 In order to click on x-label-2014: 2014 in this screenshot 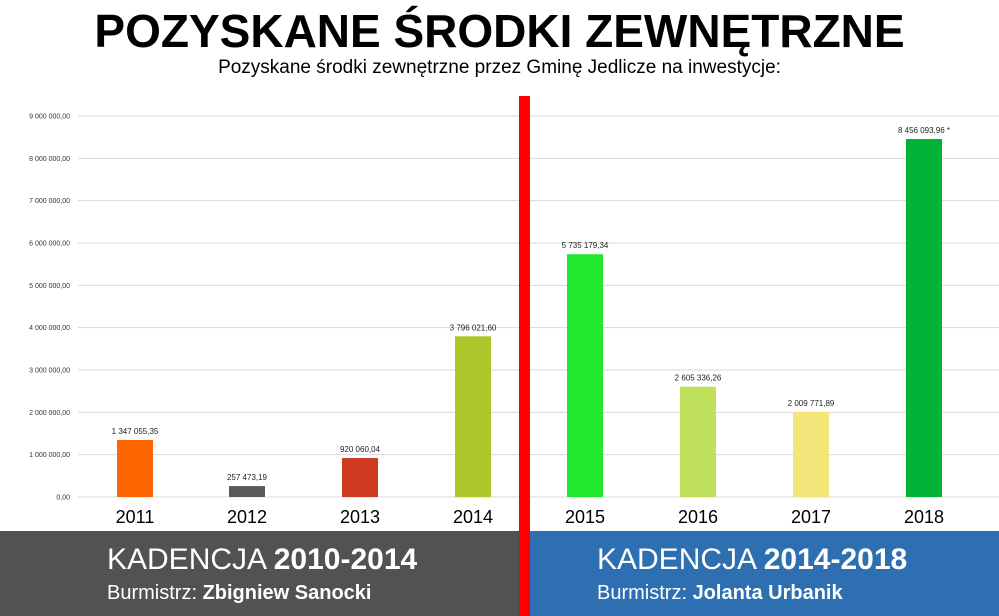, I will do `click(473, 517)`.